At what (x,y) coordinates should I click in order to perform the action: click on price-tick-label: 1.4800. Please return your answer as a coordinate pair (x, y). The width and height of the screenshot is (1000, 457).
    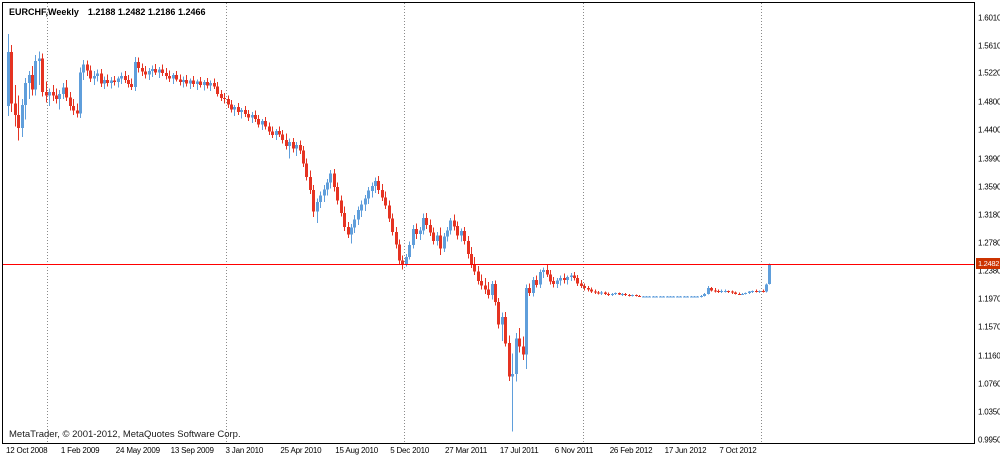
    Looking at the image, I should click on (989, 102).